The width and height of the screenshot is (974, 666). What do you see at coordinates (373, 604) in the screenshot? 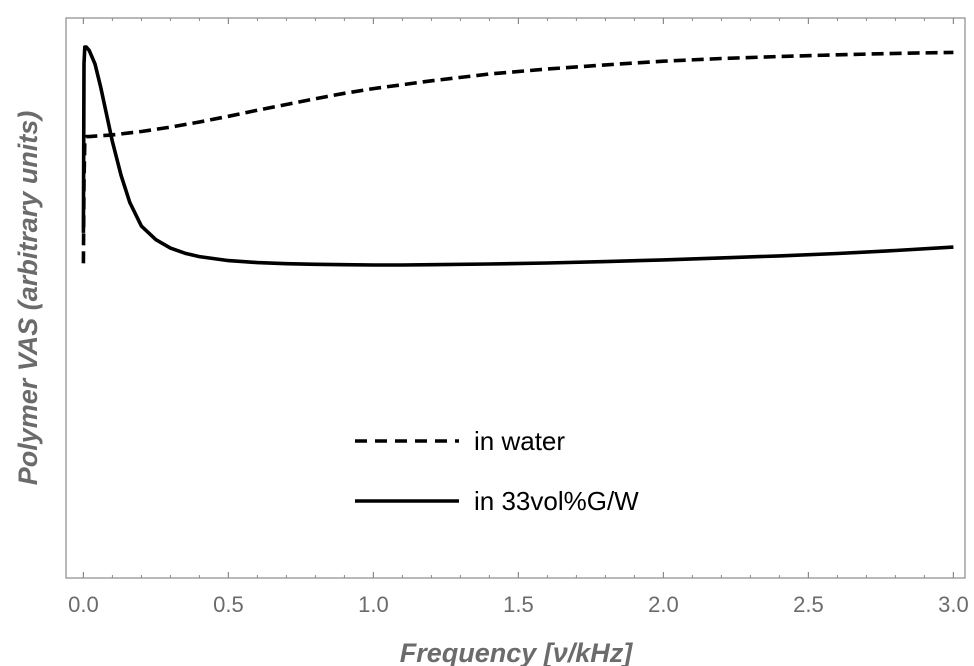
I see `x-tick-label: 1.0` at bounding box center [373, 604].